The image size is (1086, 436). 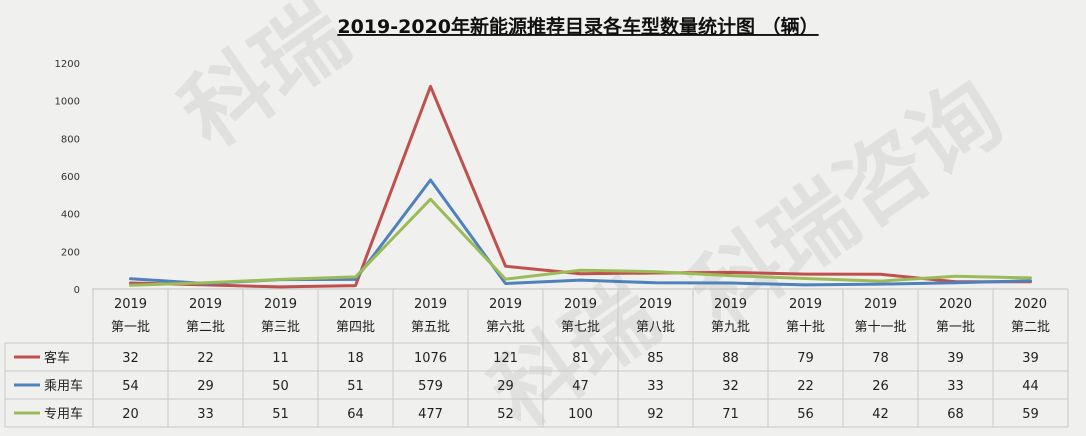 I want to click on legend-label: 乘用车, so click(x=63, y=386).